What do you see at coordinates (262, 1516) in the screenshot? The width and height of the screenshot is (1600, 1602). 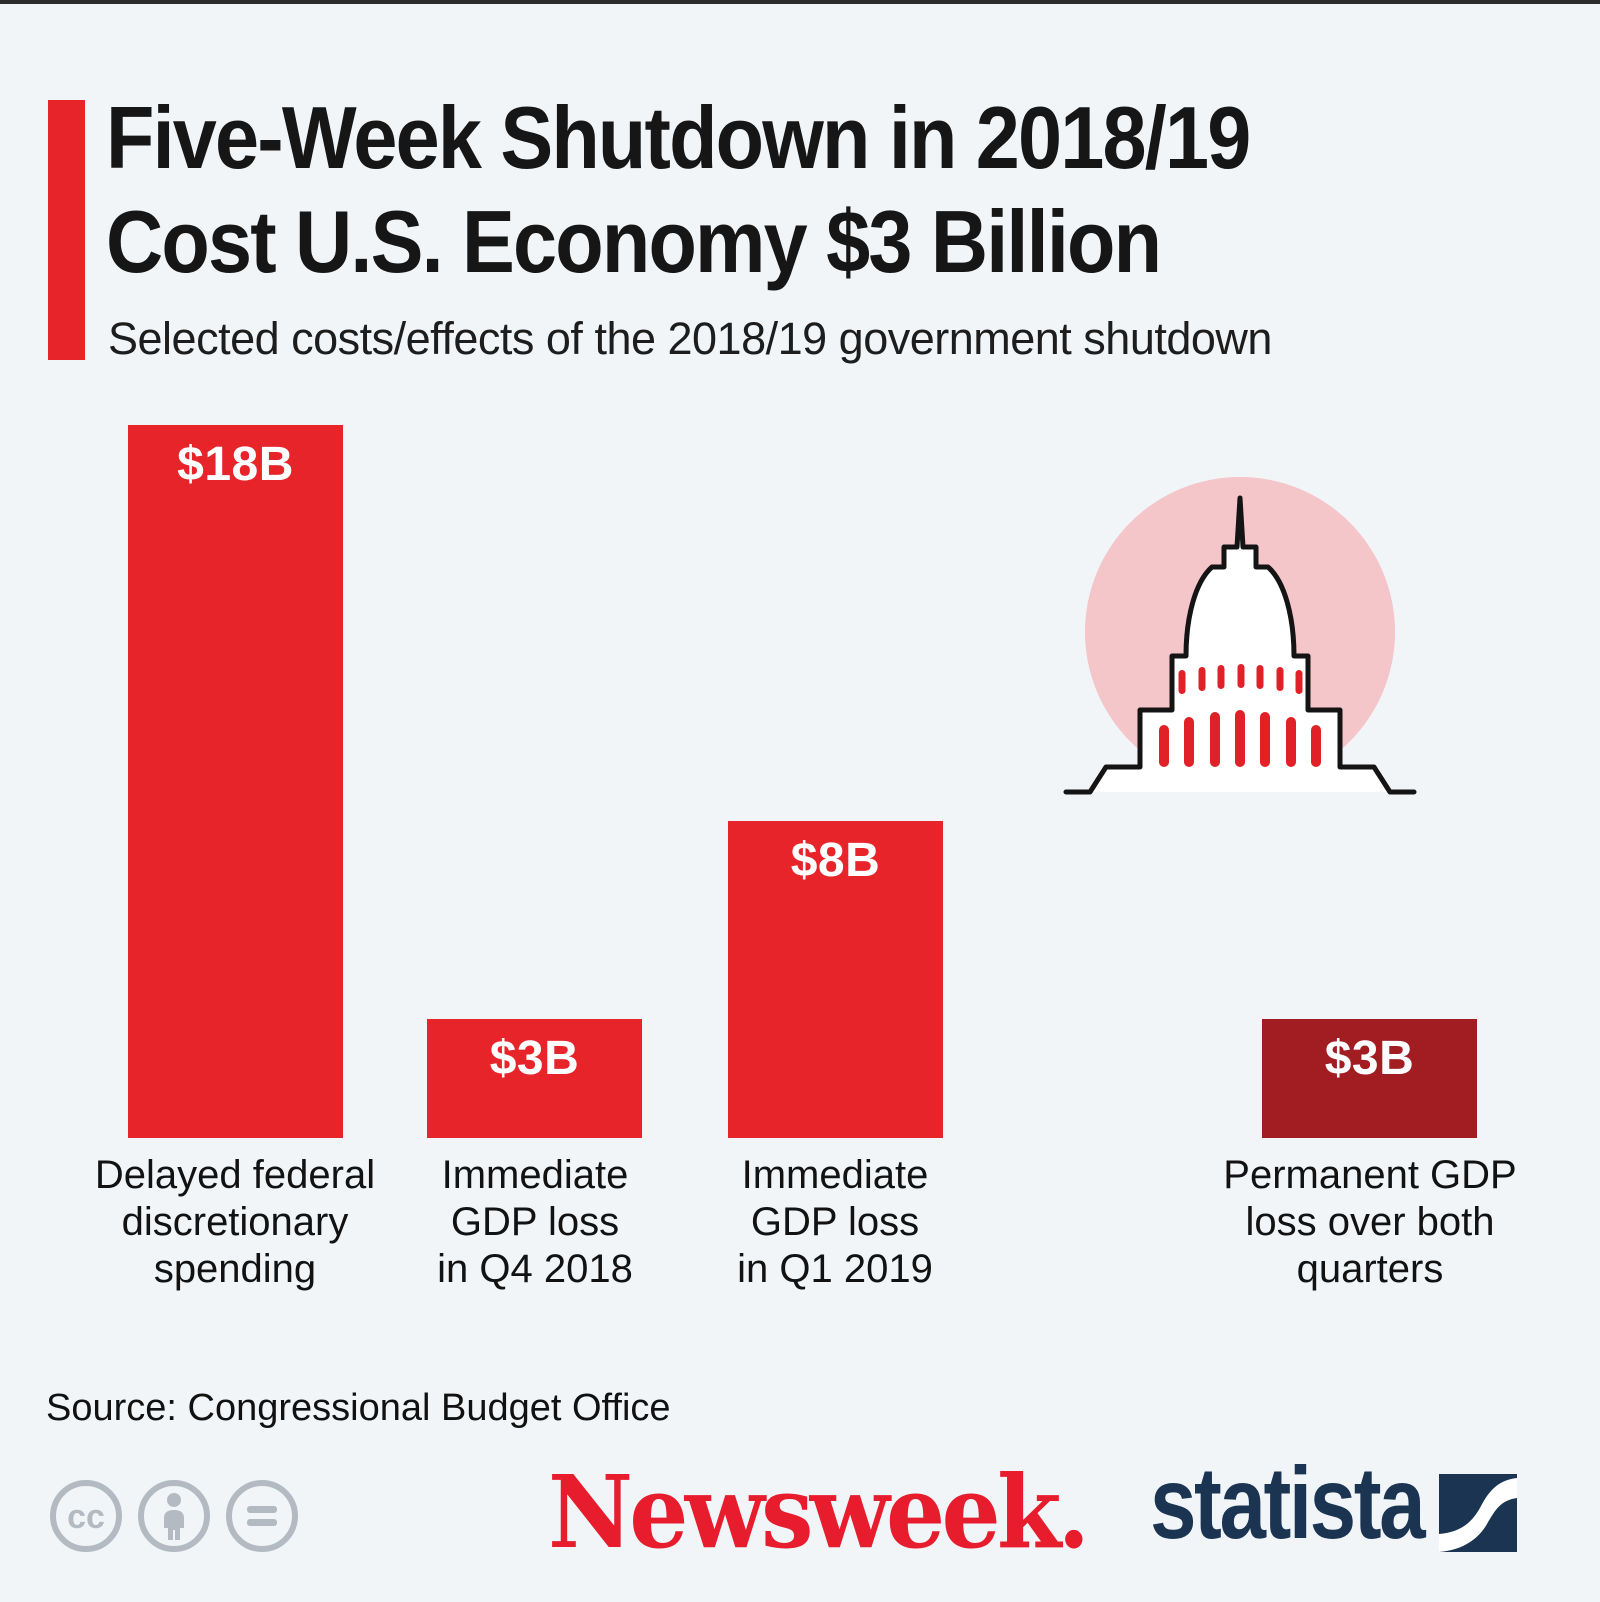 I see `no-derivatives-icon` at bounding box center [262, 1516].